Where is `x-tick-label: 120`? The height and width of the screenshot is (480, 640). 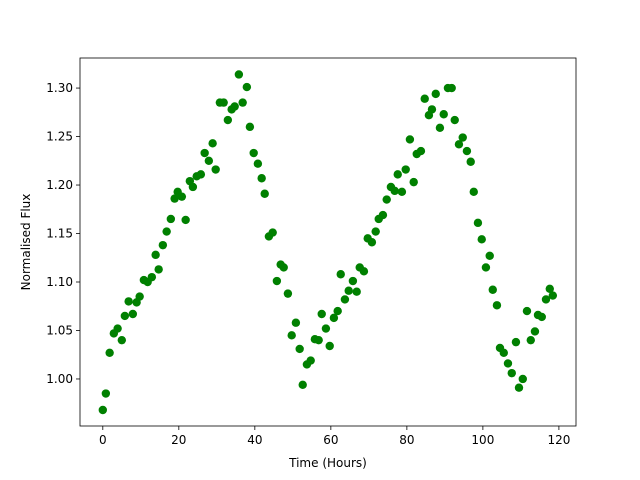 x-tick-label: 120 is located at coordinates (558, 440).